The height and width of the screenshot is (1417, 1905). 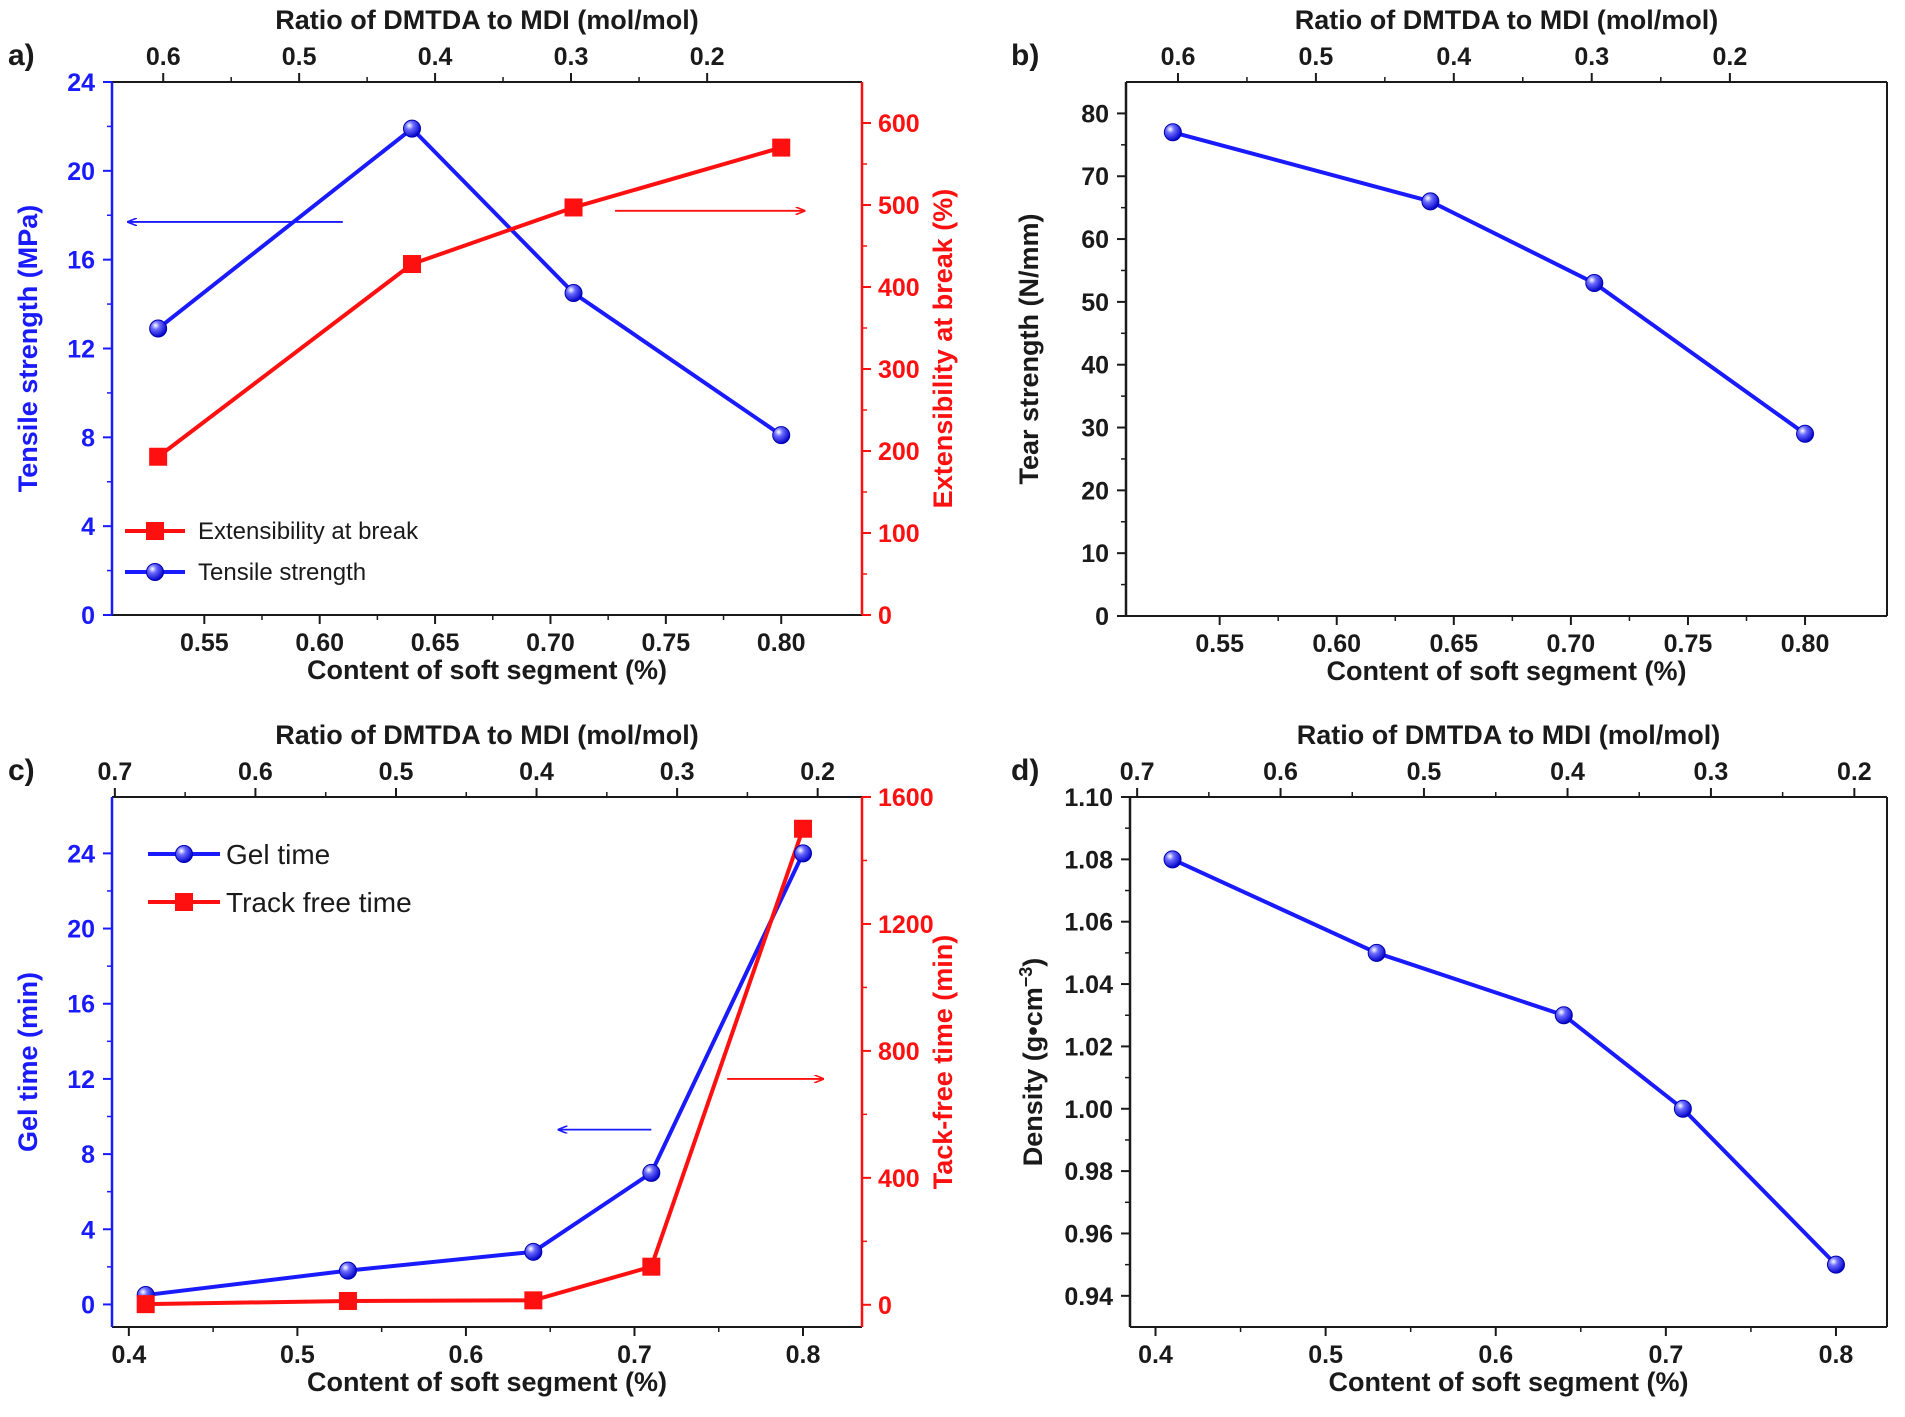 I want to click on y-axis-title-right: Extensibility at break (%), so click(x=943, y=349).